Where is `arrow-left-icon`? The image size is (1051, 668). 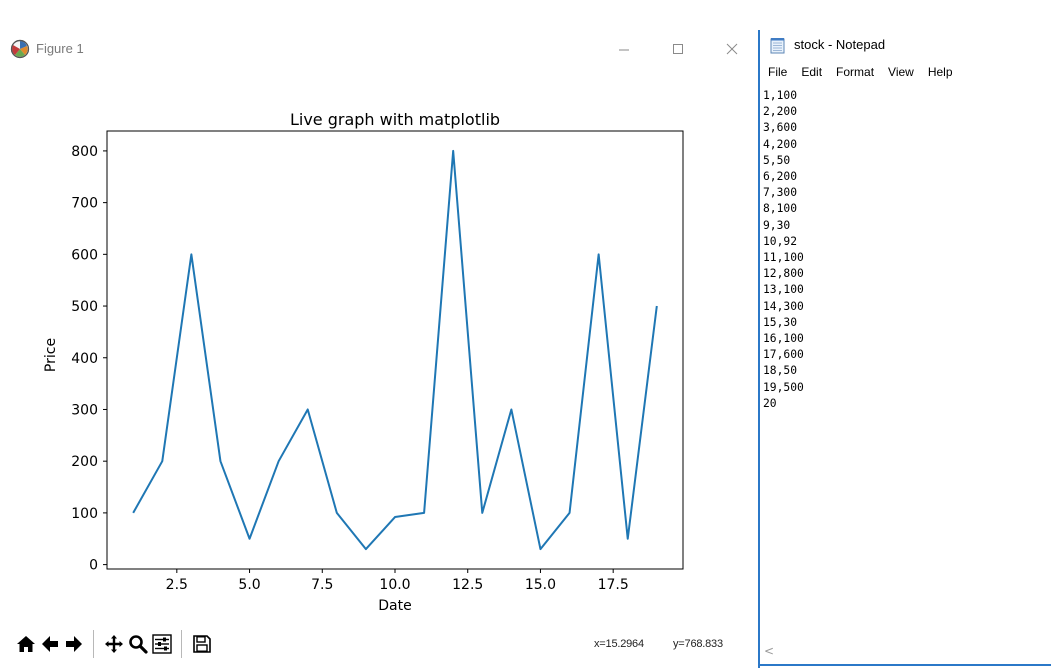
arrow-left-icon is located at coordinates (49, 644).